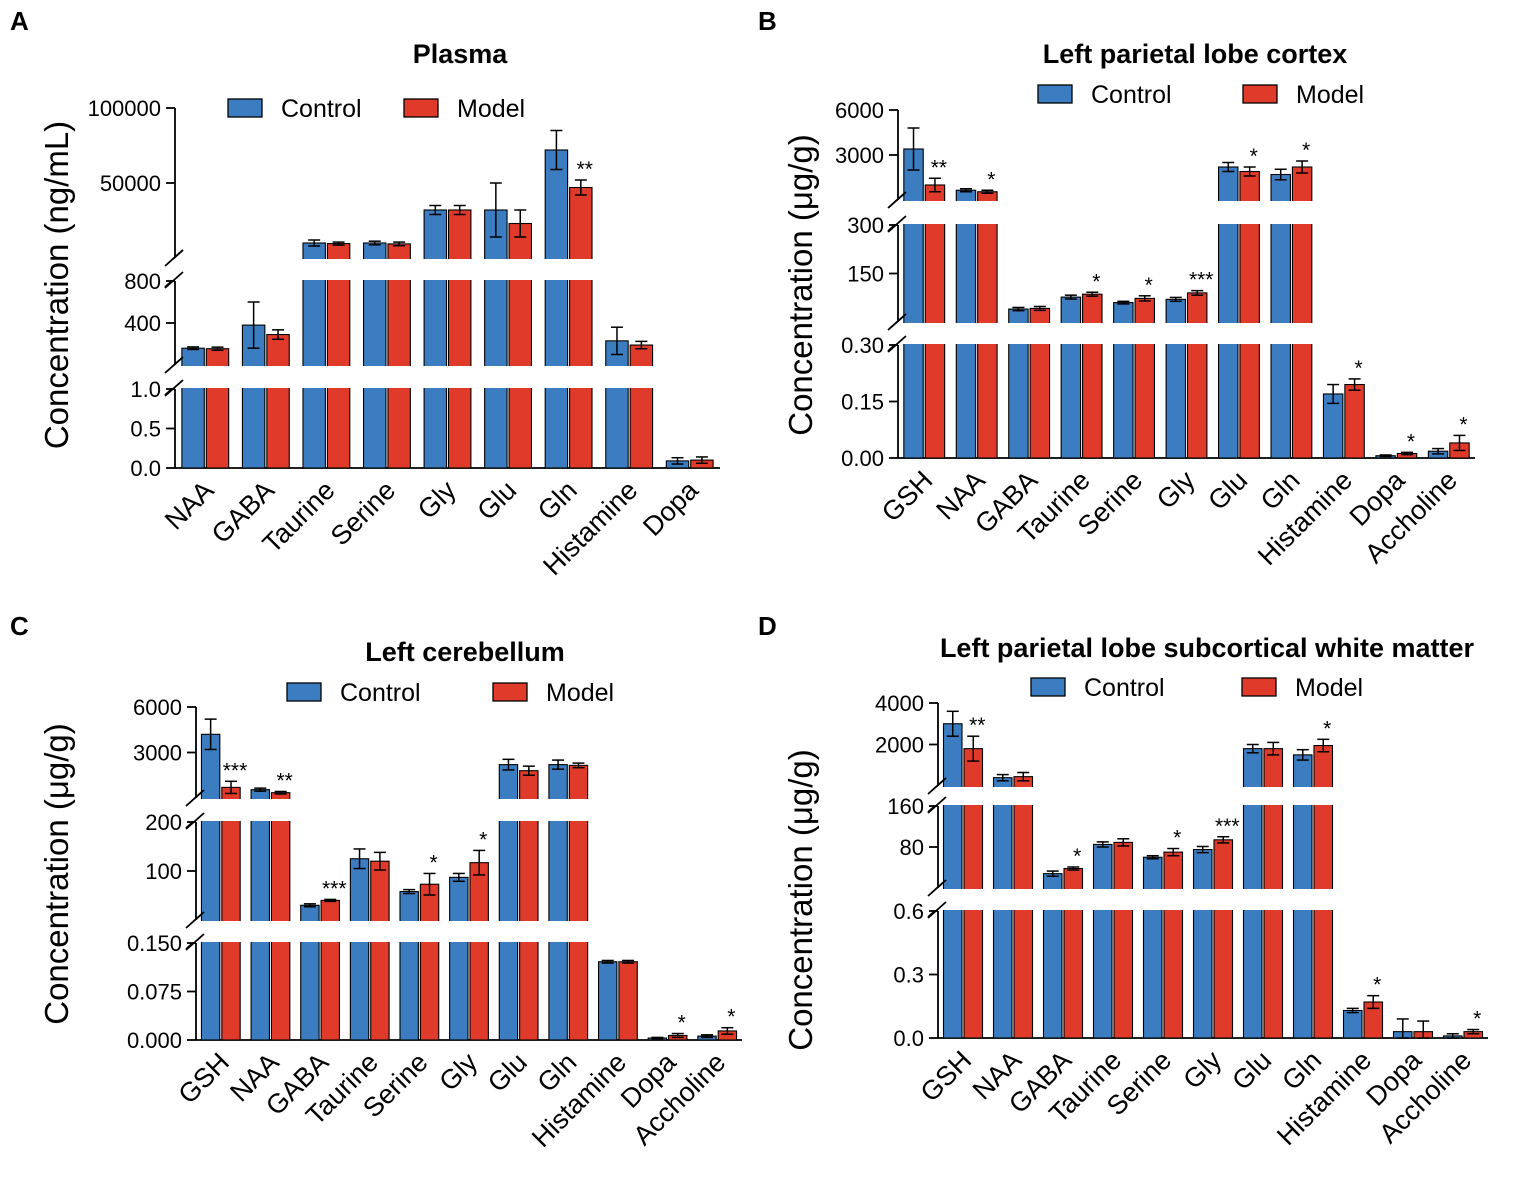  I want to click on x-category-label: Dopa, so click(671, 508).